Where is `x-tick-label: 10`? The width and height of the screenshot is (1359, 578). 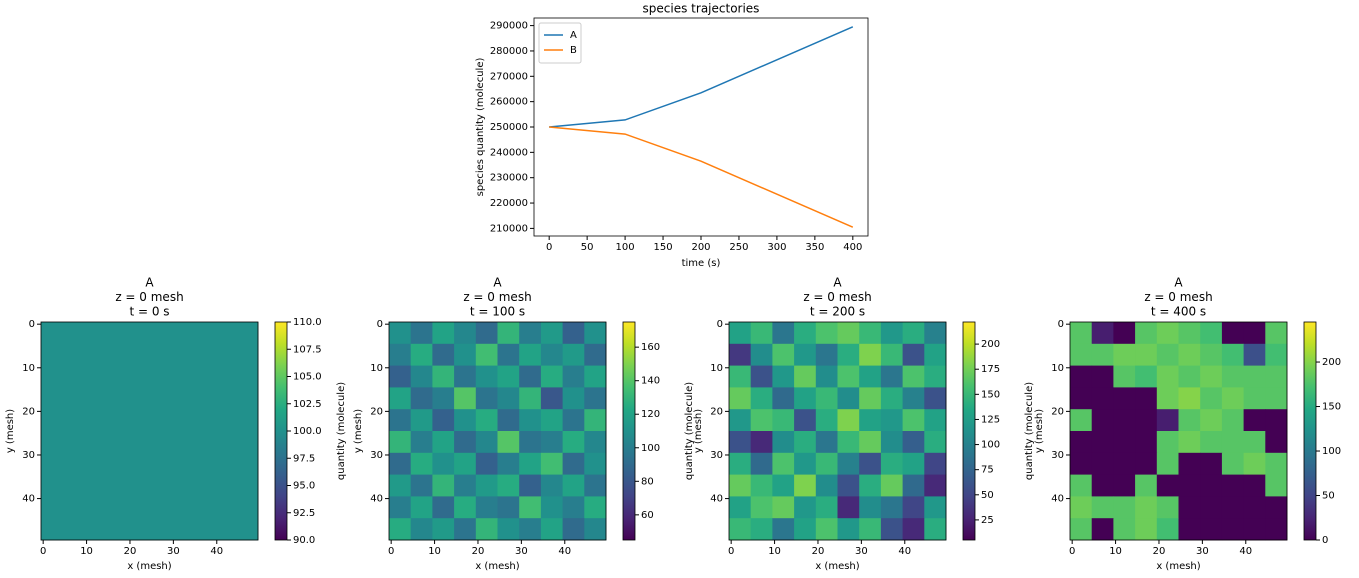 x-tick-label: 10 is located at coordinates (1115, 551).